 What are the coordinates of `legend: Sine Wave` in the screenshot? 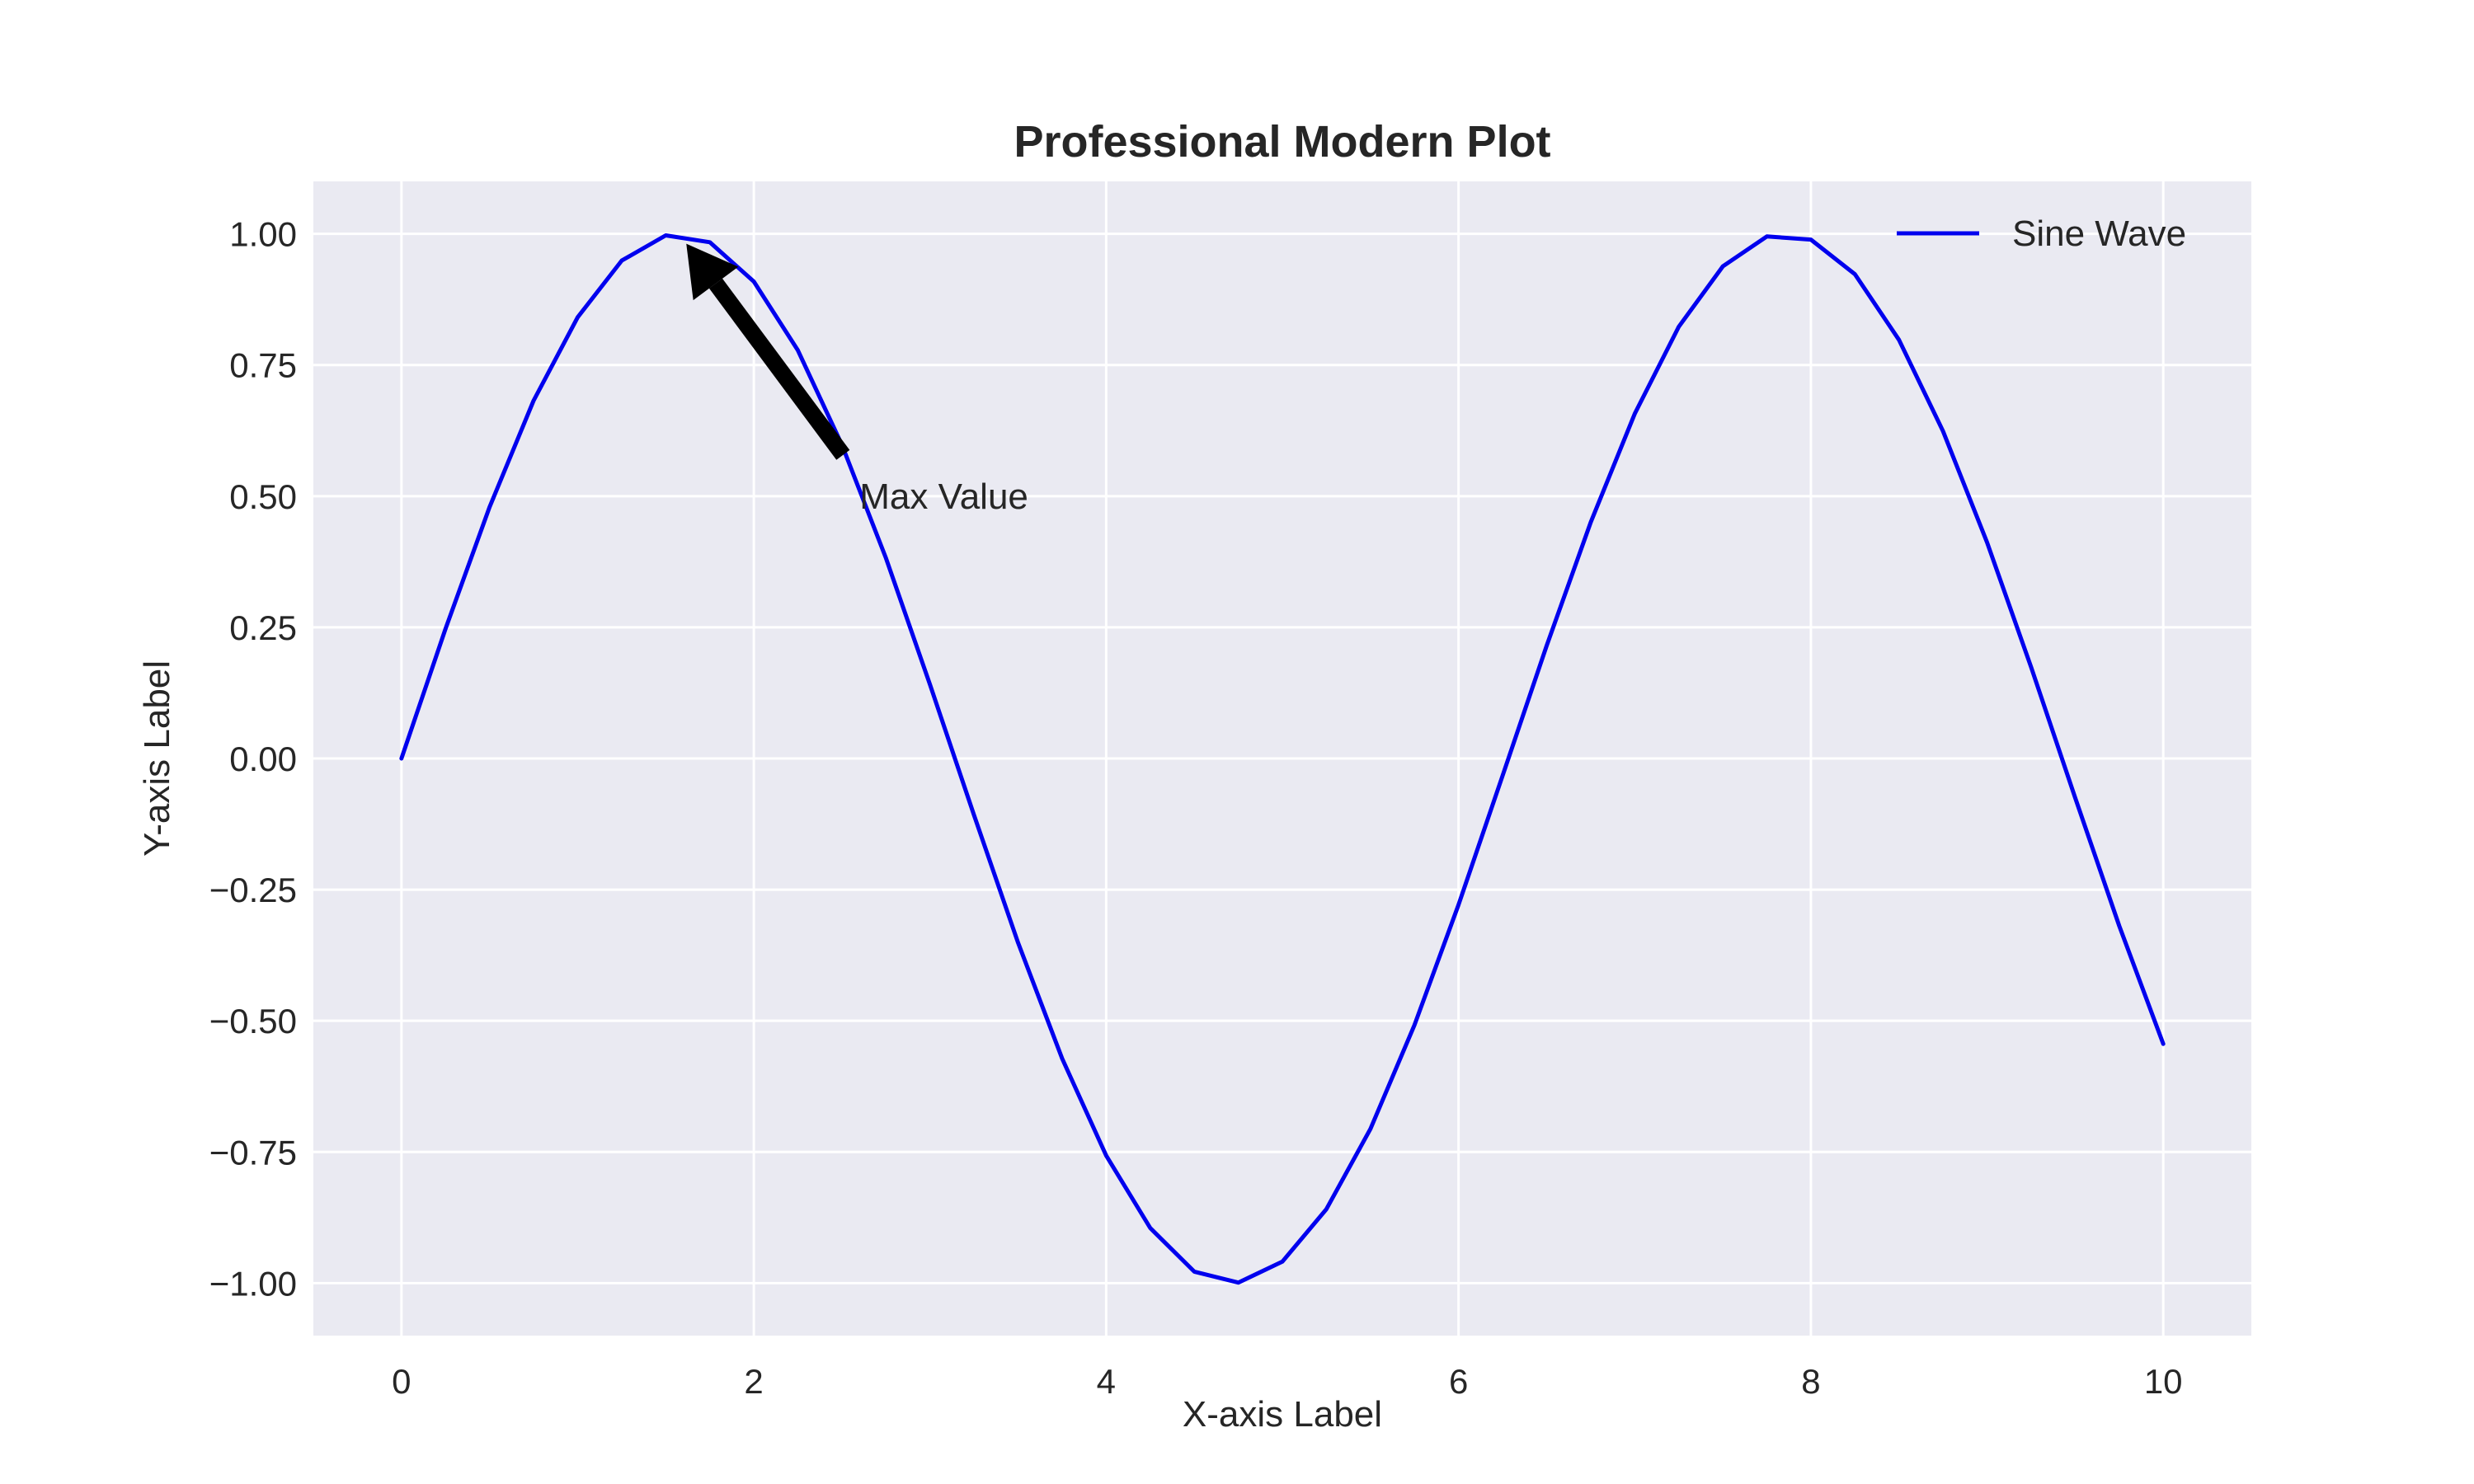 It's located at (2041, 234).